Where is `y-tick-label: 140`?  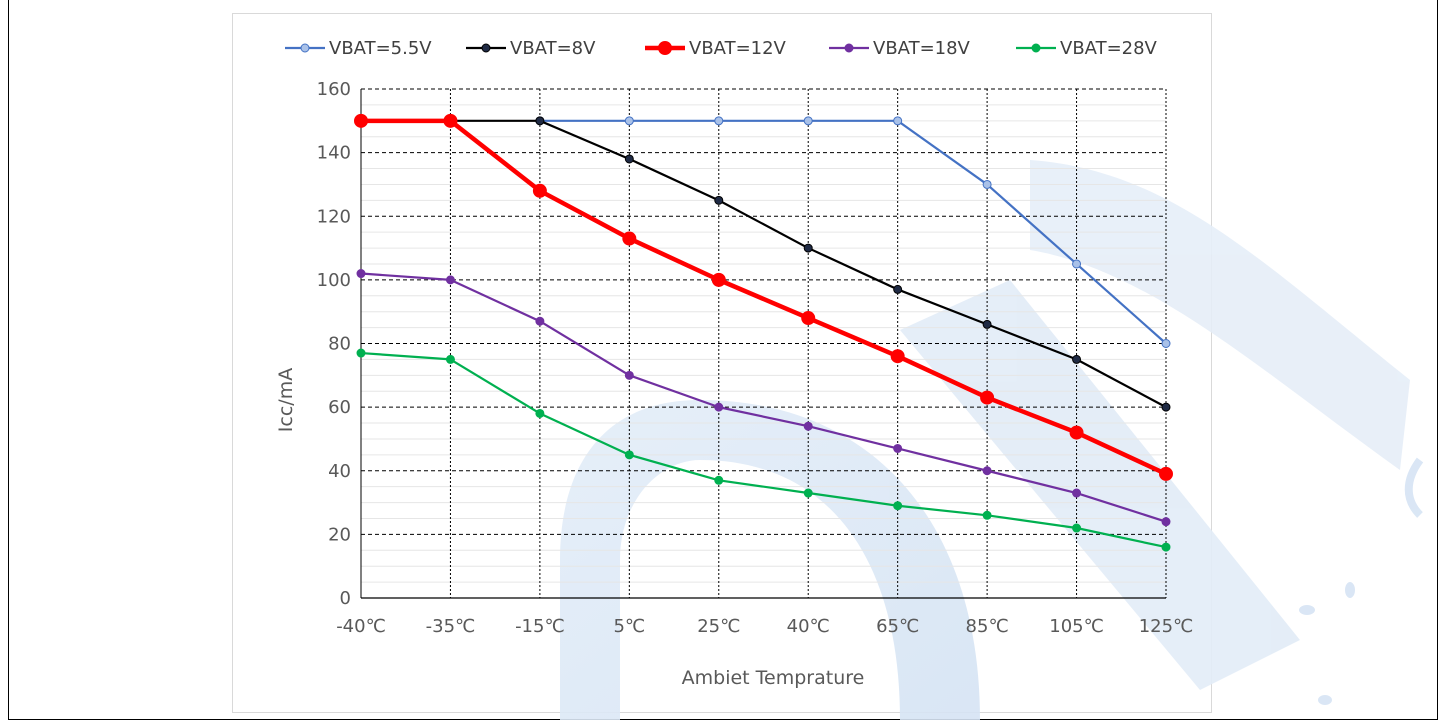
y-tick-label: 140 is located at coordinates (334, 153).